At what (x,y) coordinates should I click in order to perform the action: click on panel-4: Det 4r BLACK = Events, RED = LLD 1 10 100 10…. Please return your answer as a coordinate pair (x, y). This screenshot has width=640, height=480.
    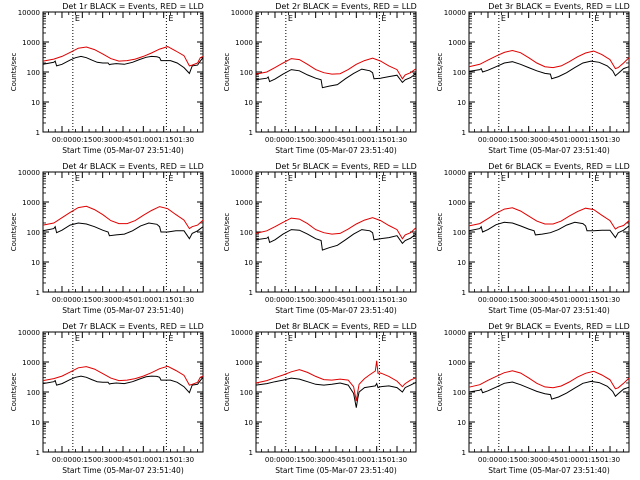
    Looking at the image, I should click on (107, 238).